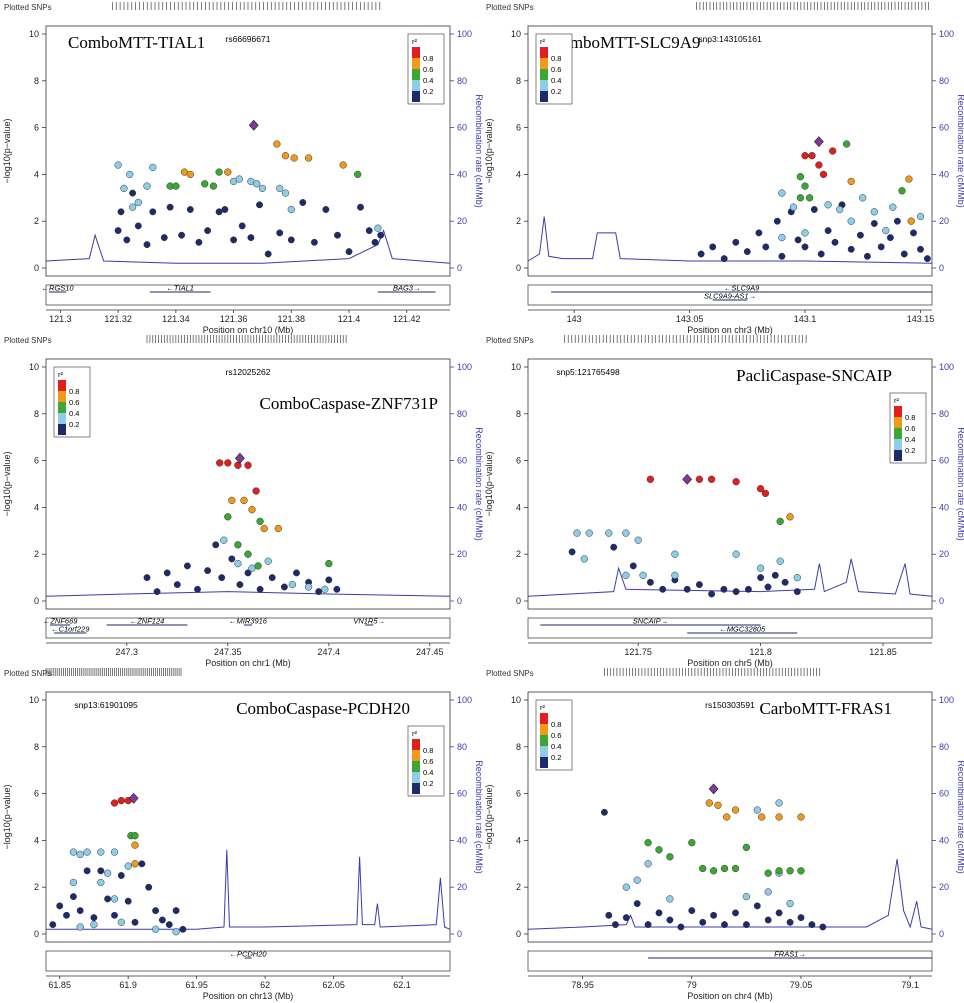 This screenshot has height=1003, width=964. What do you see at coordinates (349, 403) in the screenshot?
I see `panel-title: ComboCaspase-ZNF731P` at bounding box center [349, 403].